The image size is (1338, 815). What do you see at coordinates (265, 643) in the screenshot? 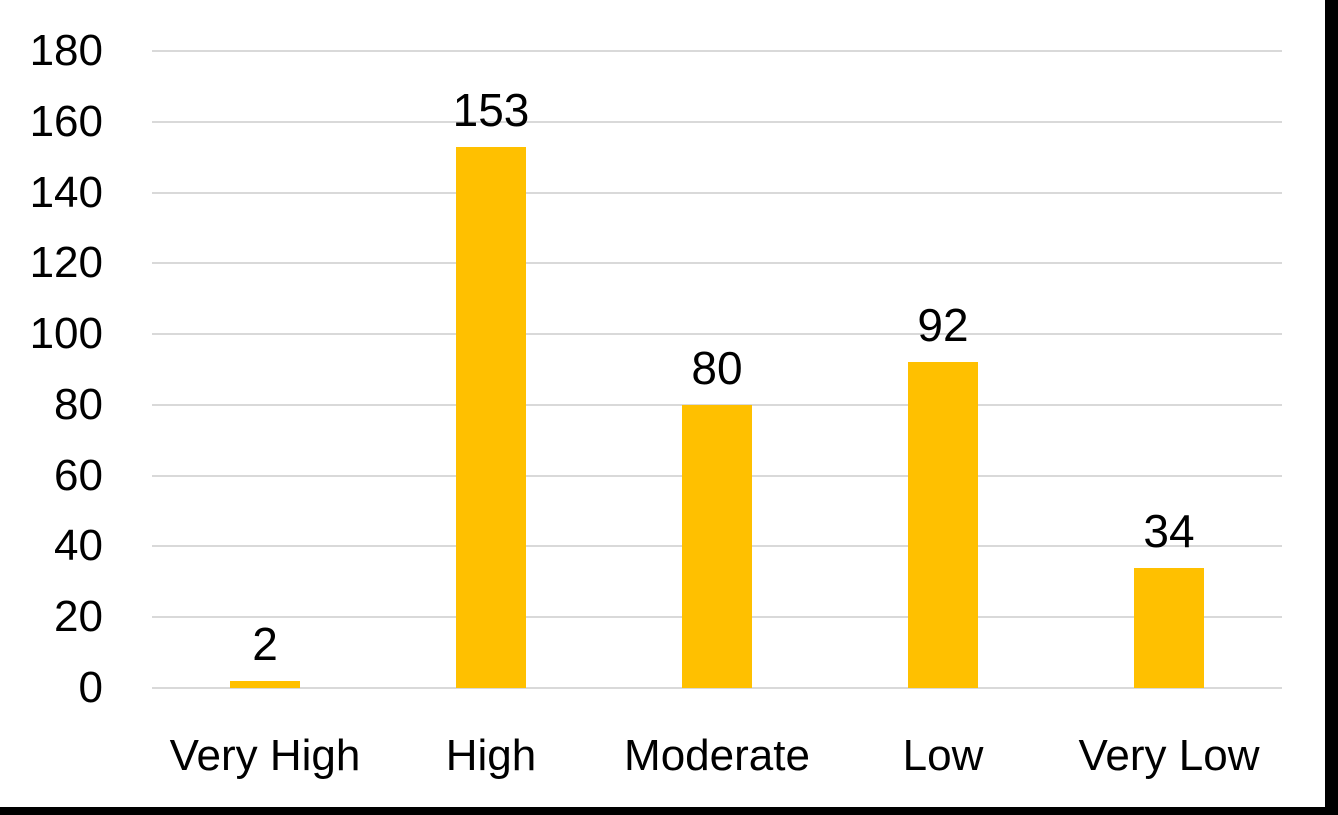
I see `bar-data-label: 2` at bounding box center [265, 643].